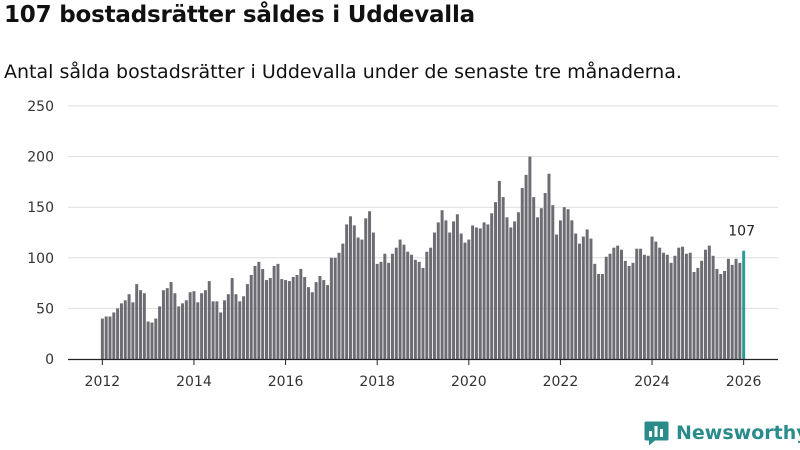  What do you see at coordinates (40, 107) in the screenshot?
I see `y-tick-label-250: 250` at bounding box center [40, 107].